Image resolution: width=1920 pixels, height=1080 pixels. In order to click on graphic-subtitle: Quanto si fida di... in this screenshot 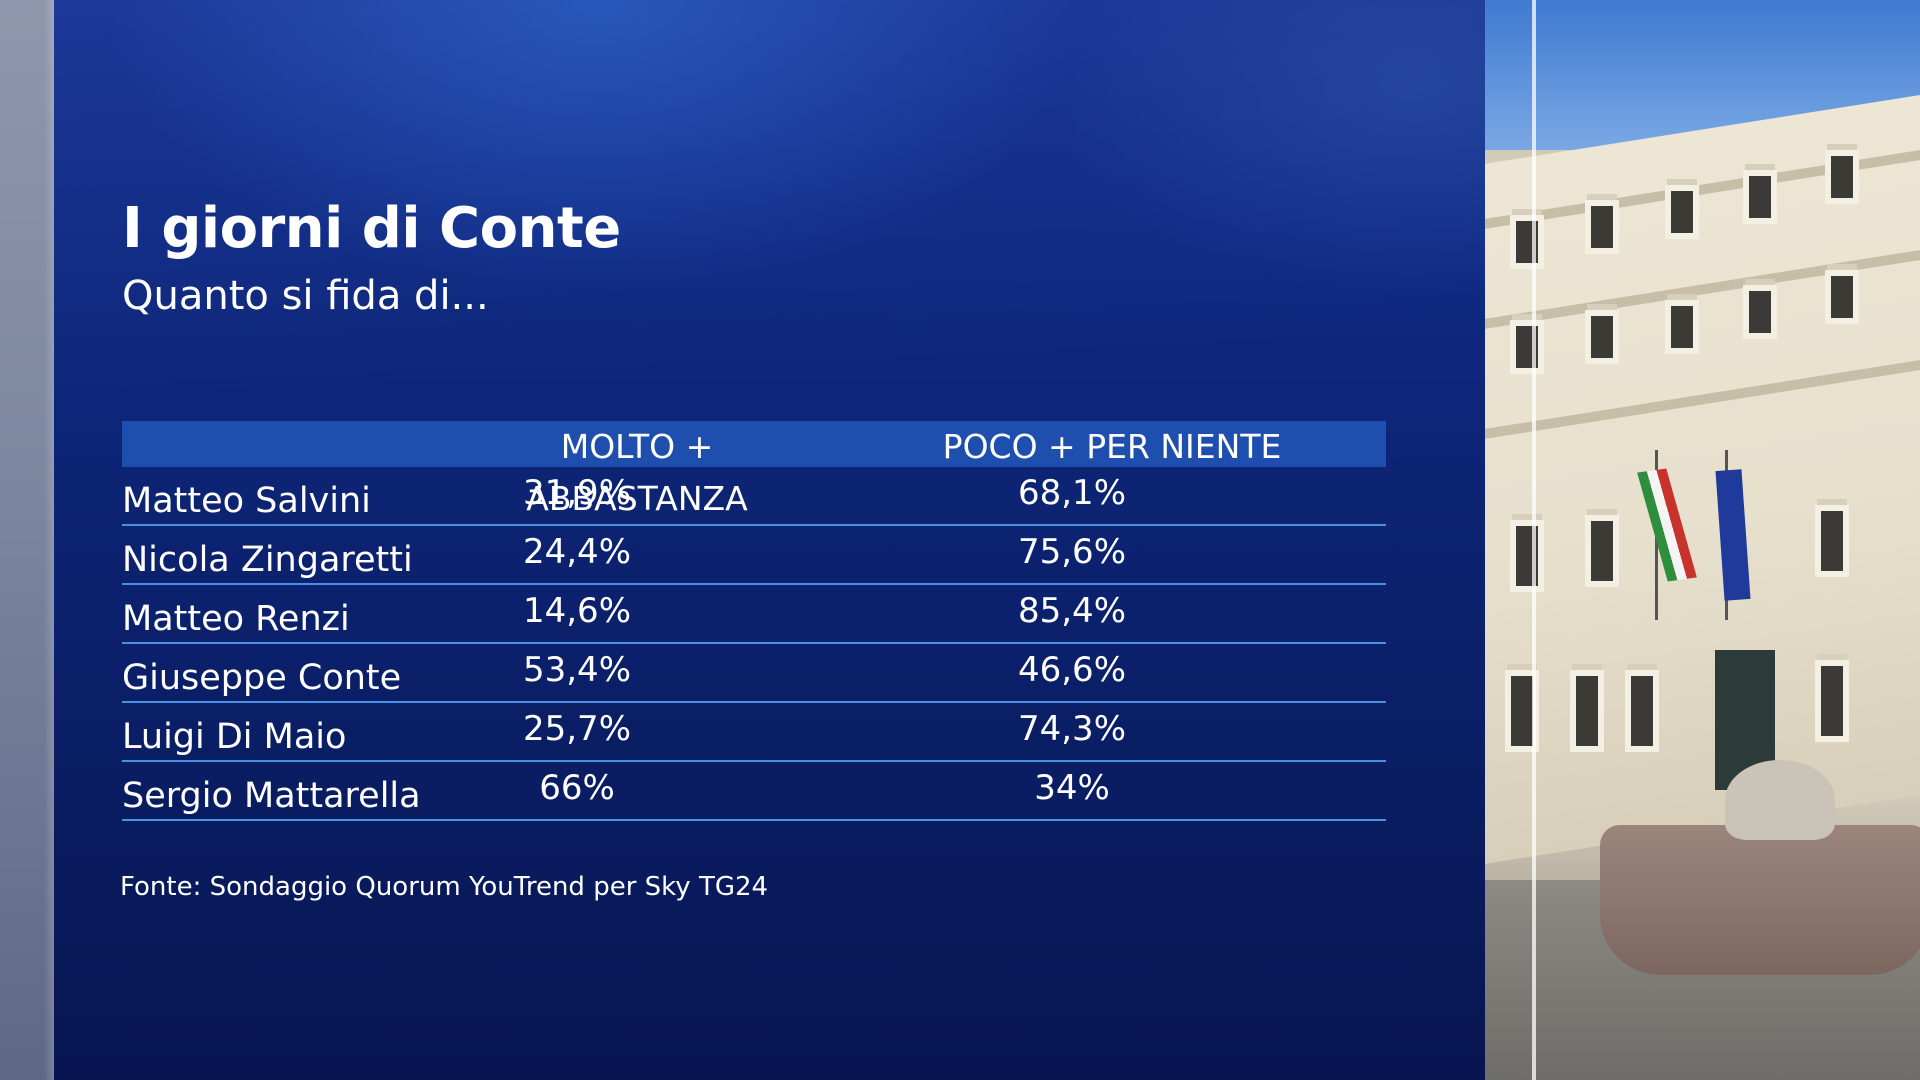, I will do `click(305, 296)`.